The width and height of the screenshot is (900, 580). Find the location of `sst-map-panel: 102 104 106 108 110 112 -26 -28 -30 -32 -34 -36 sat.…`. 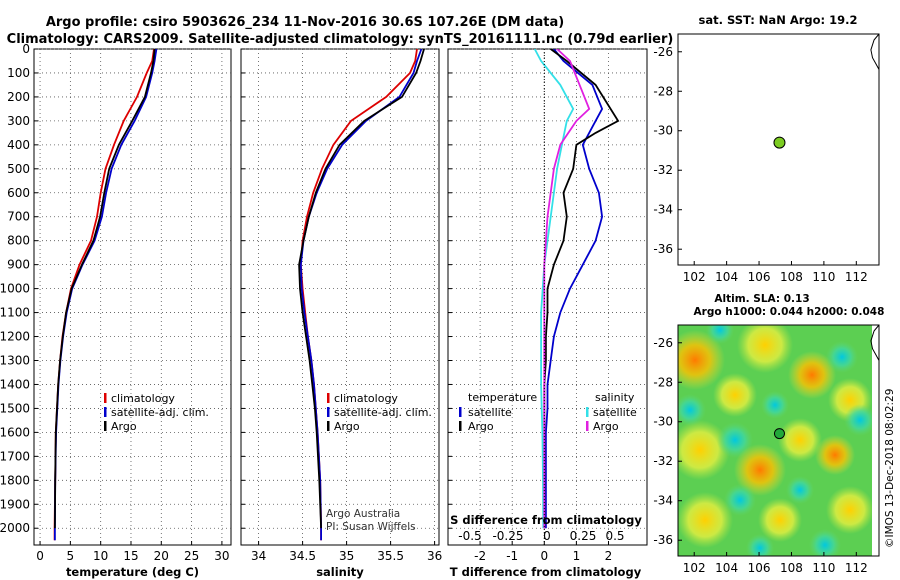

sst-map-panel: 102 104 106 108 110 112 -26 -28 -30 -32 -34 -36 sat.… is located at coordinates (766, 148).